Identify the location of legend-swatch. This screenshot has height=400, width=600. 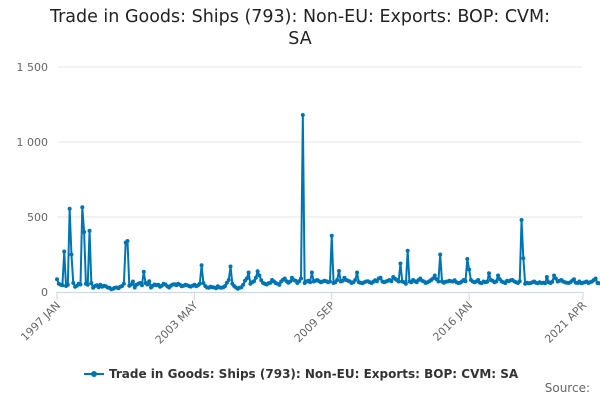
(94, 374).